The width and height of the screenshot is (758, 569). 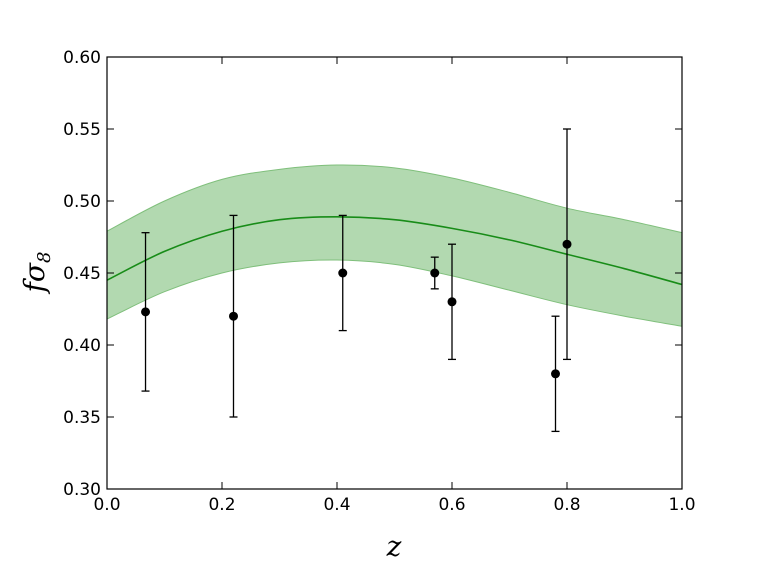 What do you see at coordinates (82, 202) in the screenshot?
I see `y-tick-label: 0.50` at bounding box center [82, 202].